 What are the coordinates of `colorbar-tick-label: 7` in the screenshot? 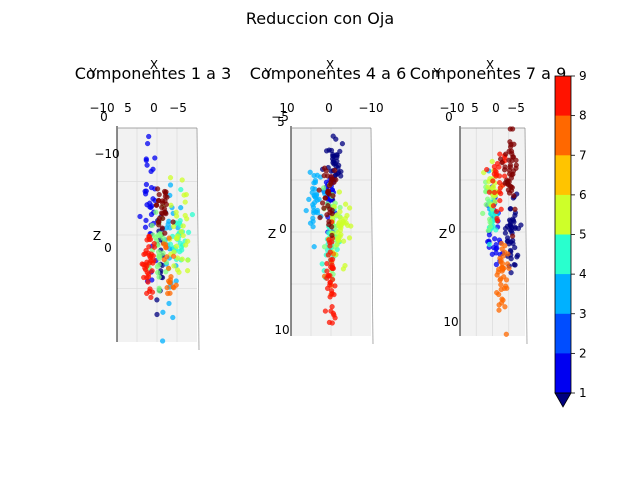 It's located at (583, 155).